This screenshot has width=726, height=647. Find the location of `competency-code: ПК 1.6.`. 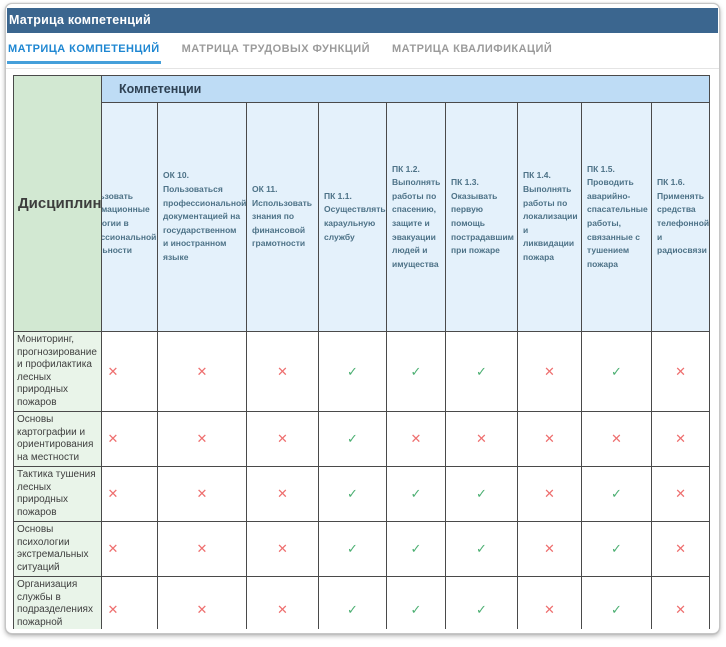

competency-code: ПК 1.6. is located at coordinates (671, 182).